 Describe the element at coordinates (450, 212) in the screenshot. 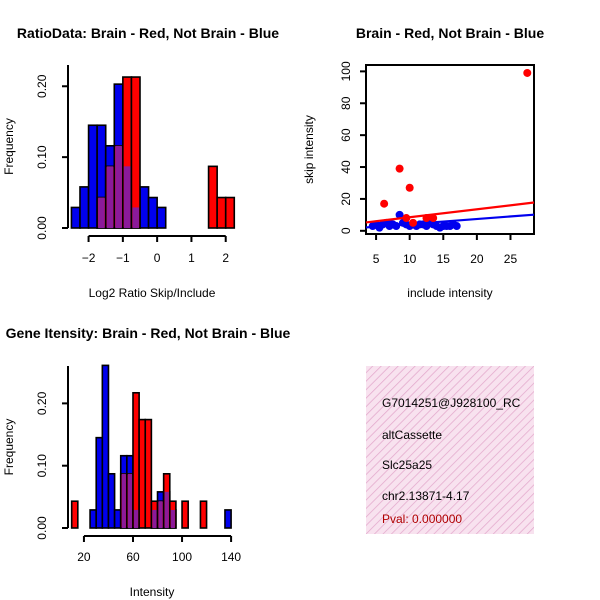

I see `brain-fit-line` at that location.